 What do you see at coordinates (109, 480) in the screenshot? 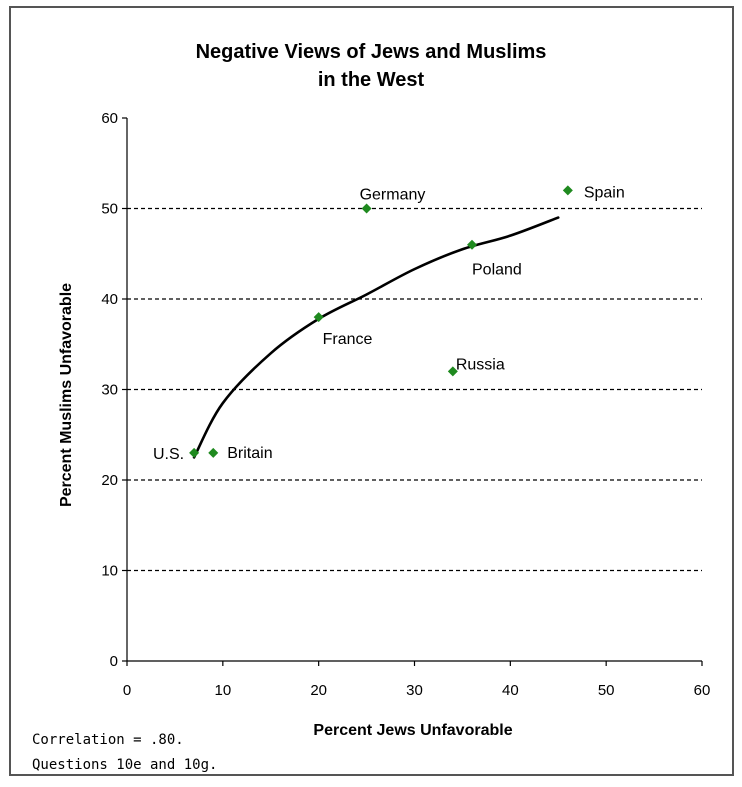
I see `y-tick-label-20: 20` at bounding box center [109, 480].